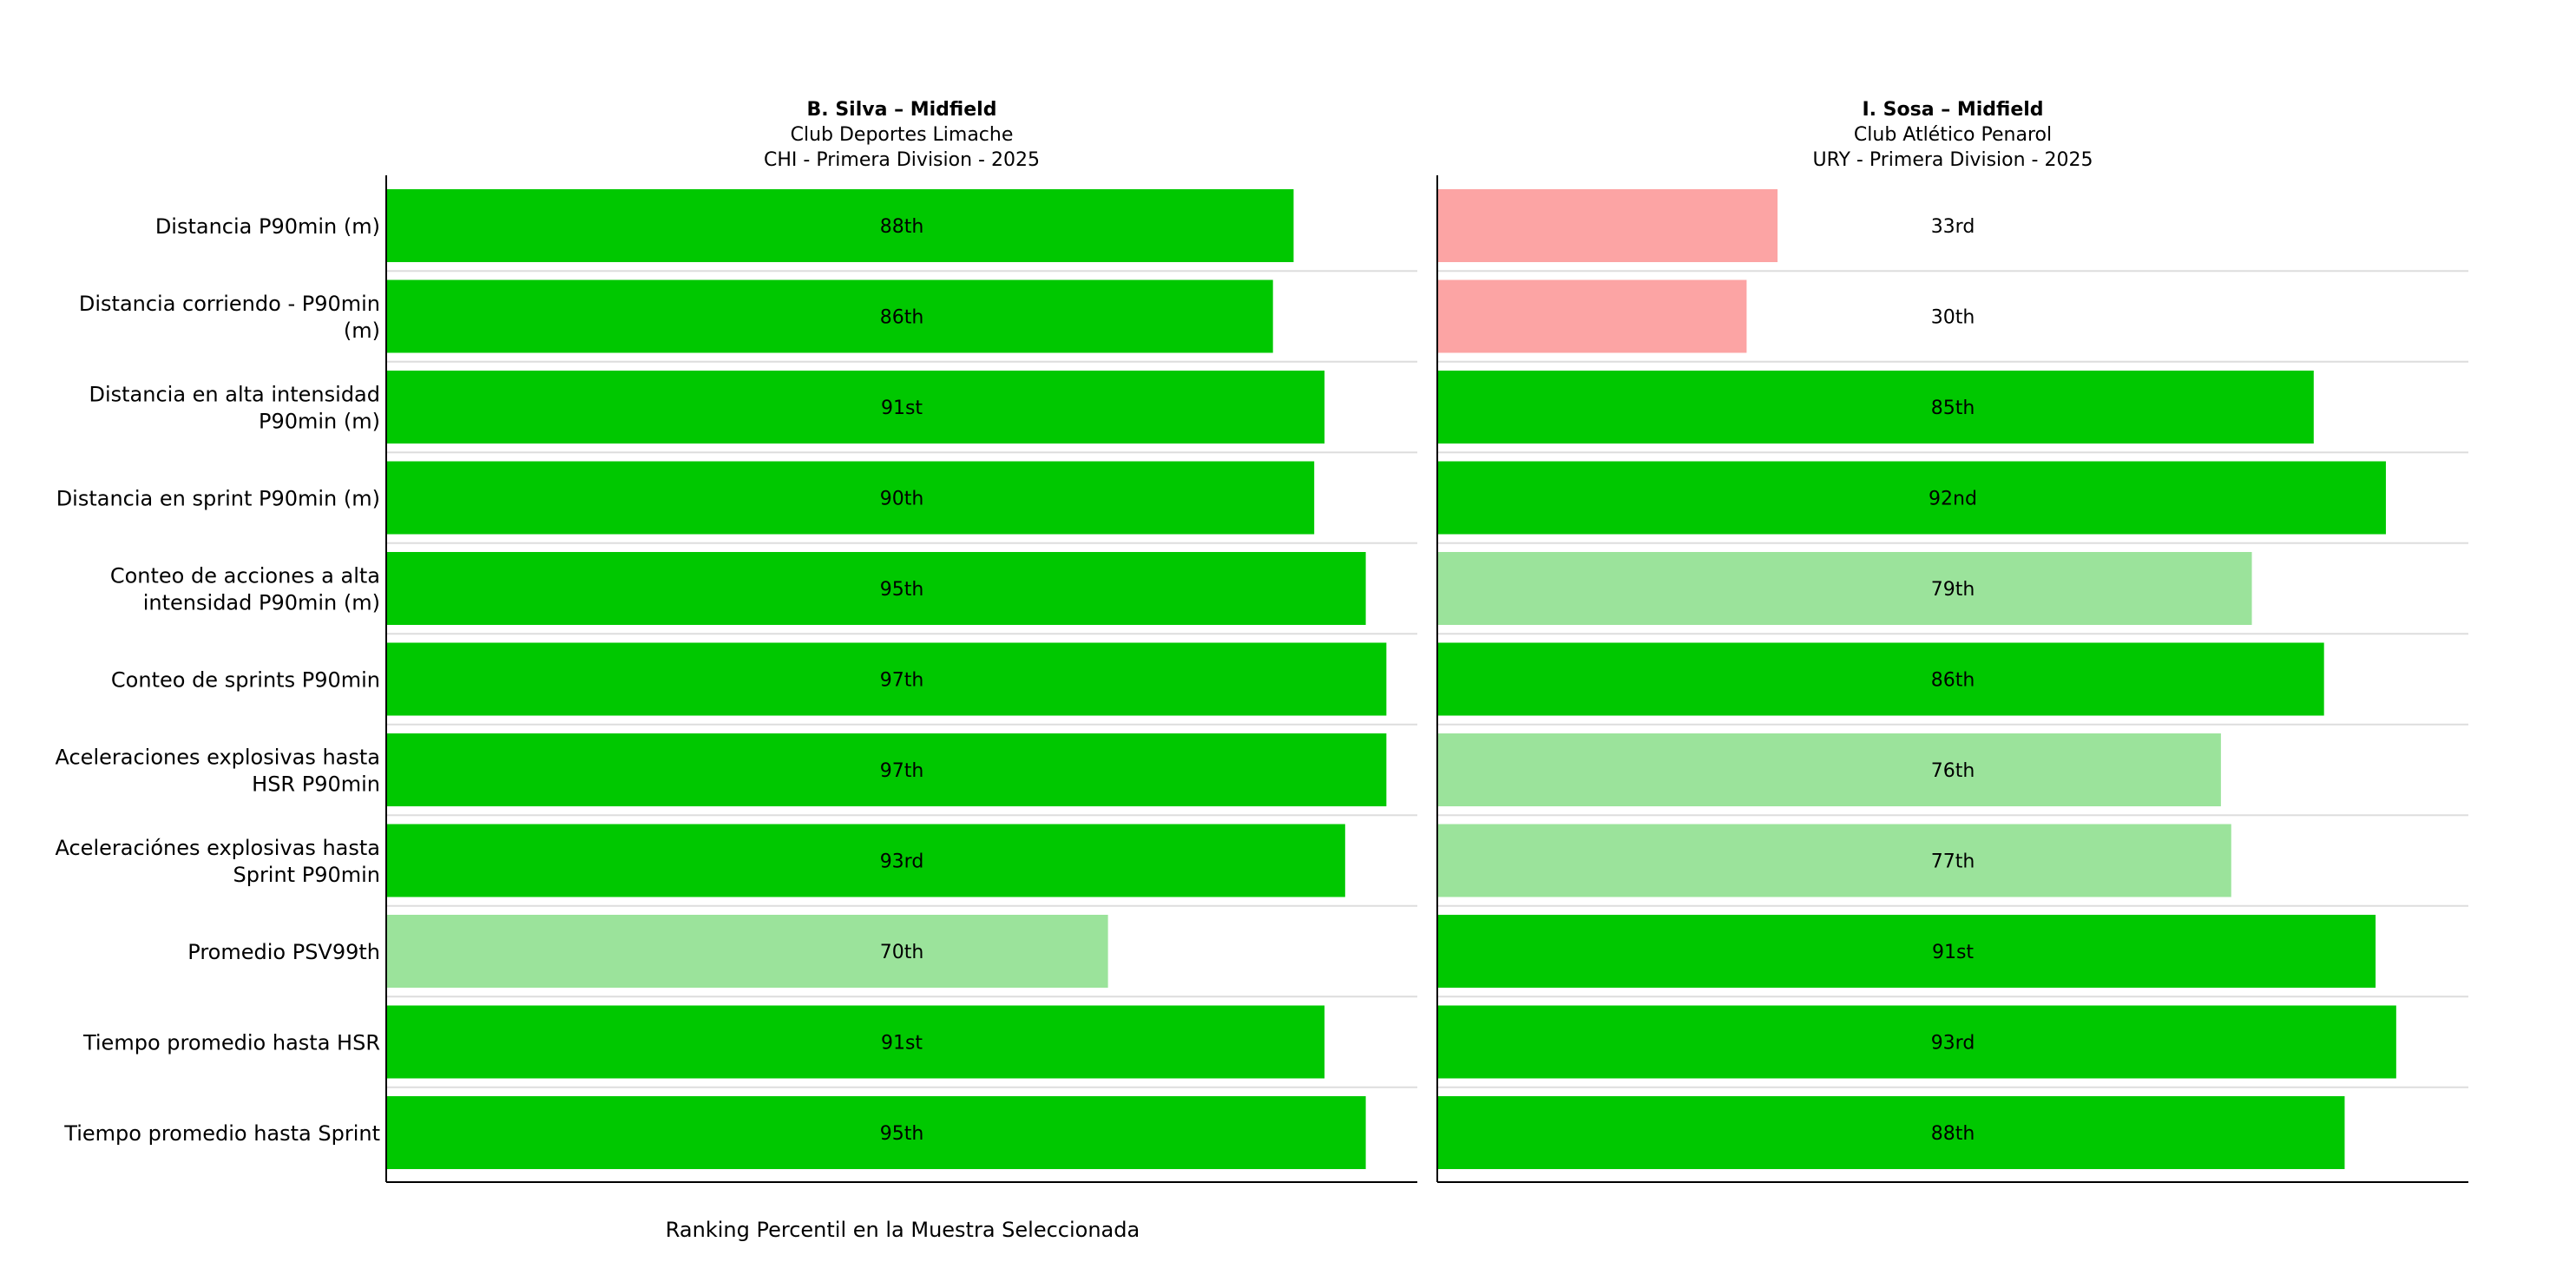  What do you see at coordinates (1953, 408) in the screenshot?
I see `bar-label: 85th` at bounding box center [1953, 408].